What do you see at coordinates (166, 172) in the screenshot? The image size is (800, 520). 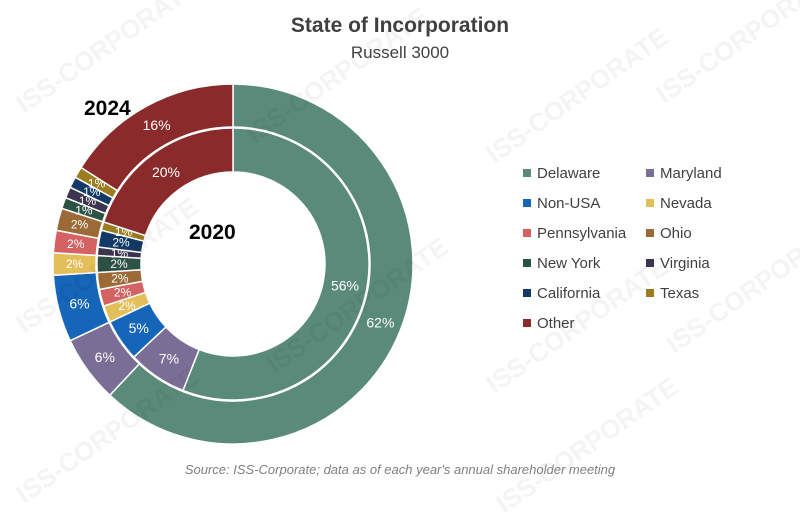 I see `data-label-2020-other: 20%` at bounding box center [166, 172].